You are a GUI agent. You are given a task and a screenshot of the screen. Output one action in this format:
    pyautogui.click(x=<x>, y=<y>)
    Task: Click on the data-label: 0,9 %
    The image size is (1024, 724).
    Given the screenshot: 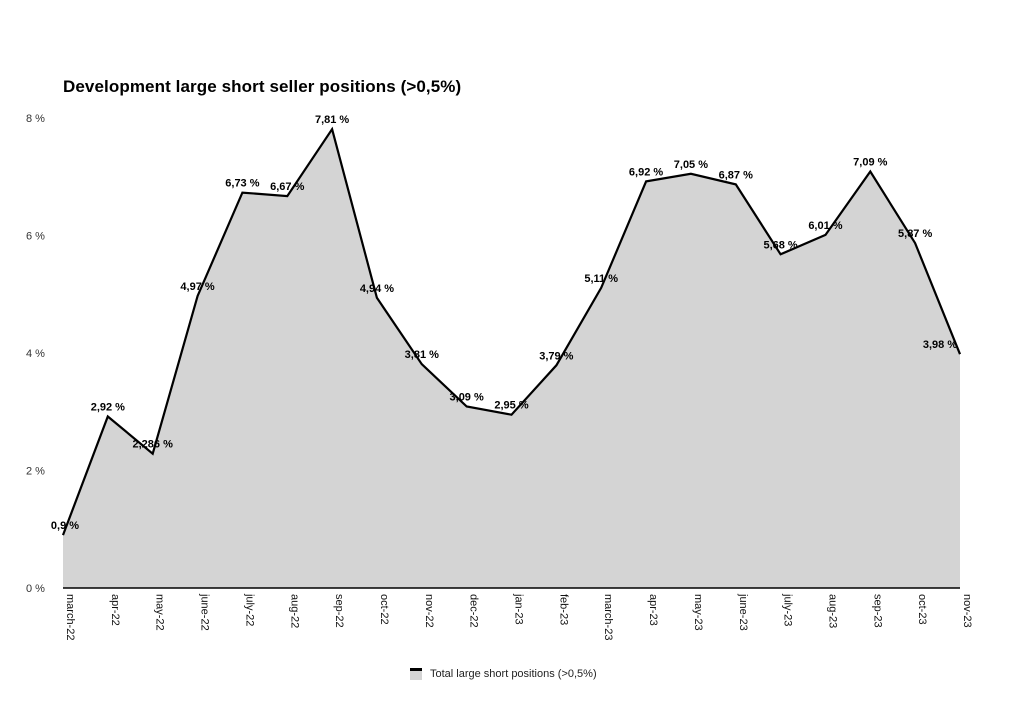 What is the action you would take?
    pyautogui.click(x=65, y=526)
    